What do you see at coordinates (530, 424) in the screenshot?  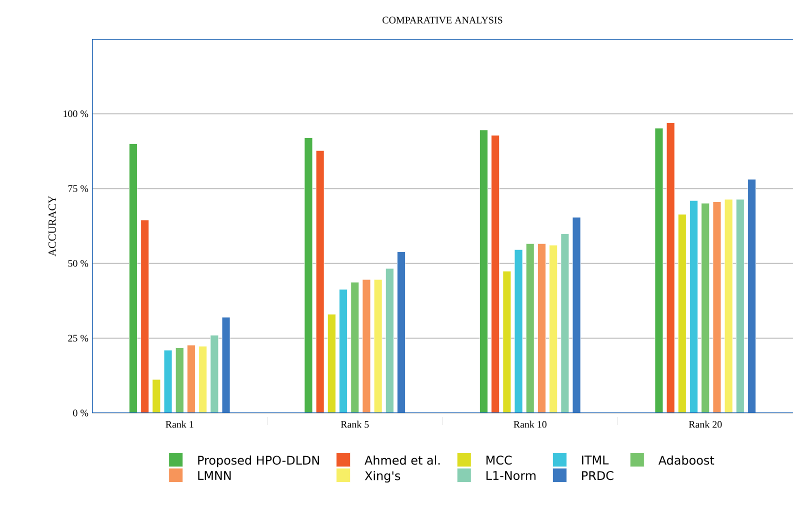 I see `x-tick-label: Rank 10` at bounding box center [530, 424].